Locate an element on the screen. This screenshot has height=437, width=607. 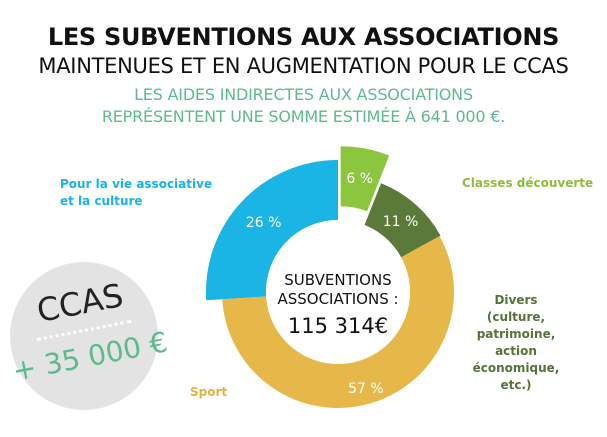
slice-divers-value-label: 11 % is located at coordinates (401, 222).